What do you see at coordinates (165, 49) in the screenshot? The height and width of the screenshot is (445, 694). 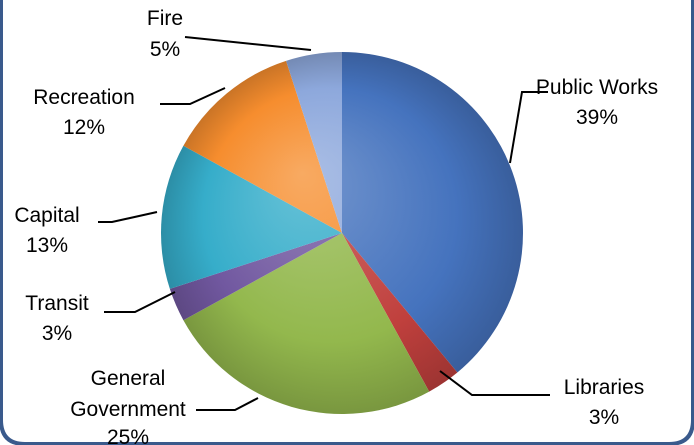 I see `data-label-value-fire: 5%` at bounding box center [165, 49].